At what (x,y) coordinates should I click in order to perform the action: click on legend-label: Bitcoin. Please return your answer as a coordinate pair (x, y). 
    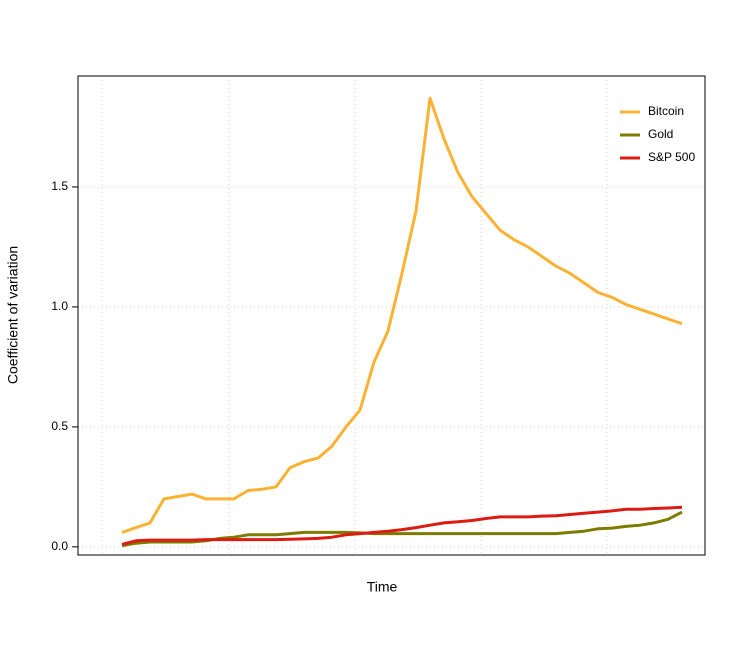
    Looking at the image, I should click on (666, 111).